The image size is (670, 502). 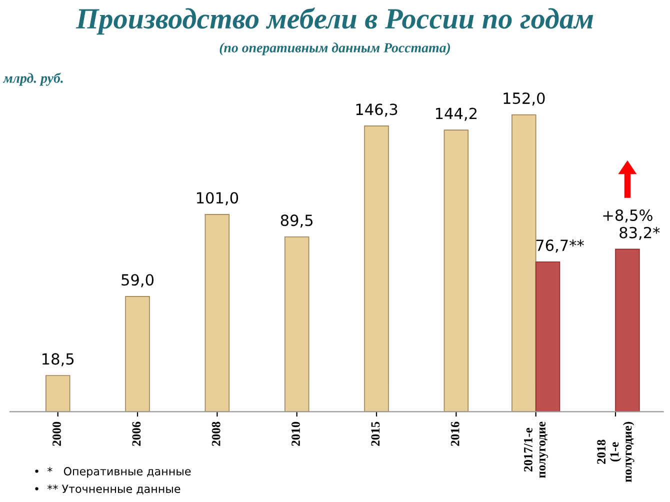 I want to click on x-tick-label: 2000, so click(x=56, y=434).